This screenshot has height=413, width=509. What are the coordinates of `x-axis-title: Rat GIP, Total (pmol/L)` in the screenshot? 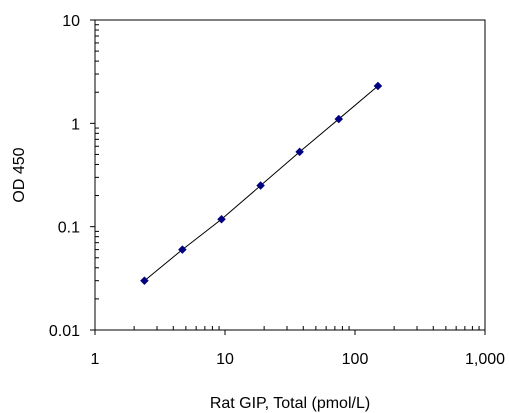 It's located at (290, 403).